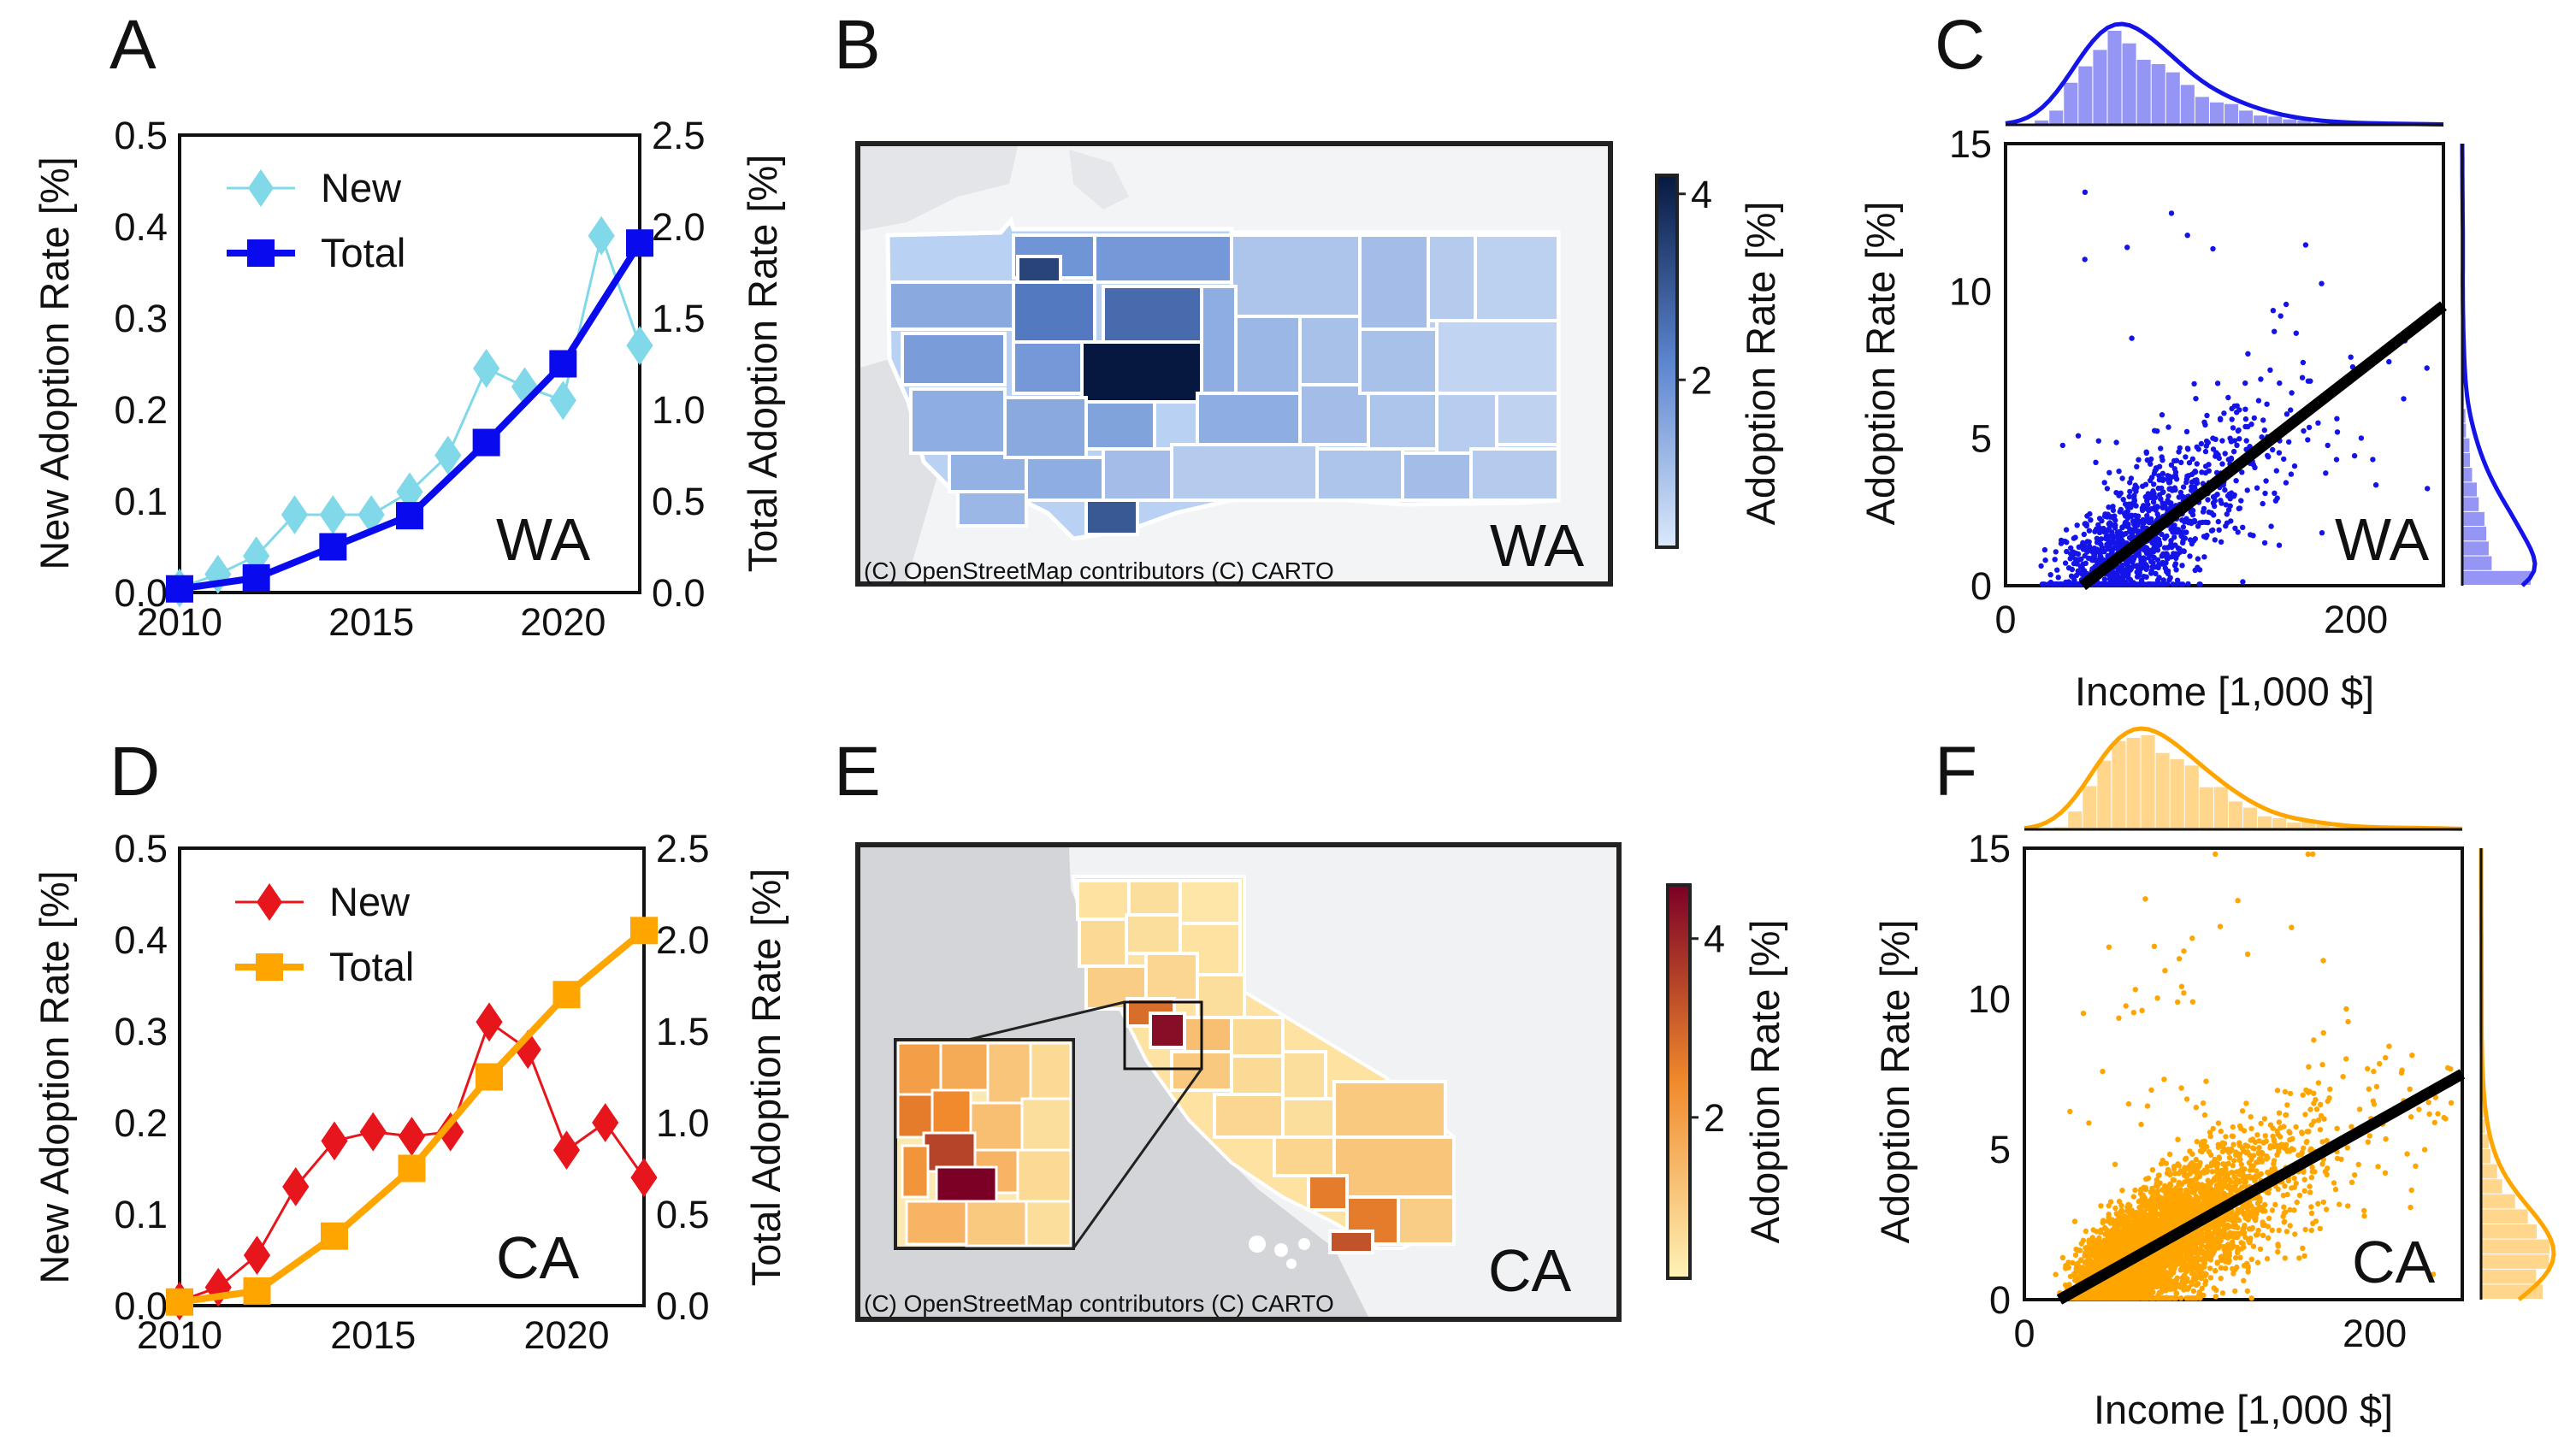  I want to click on right-axis-label-a: Total Adoption Rate [%], so click(762, 364).